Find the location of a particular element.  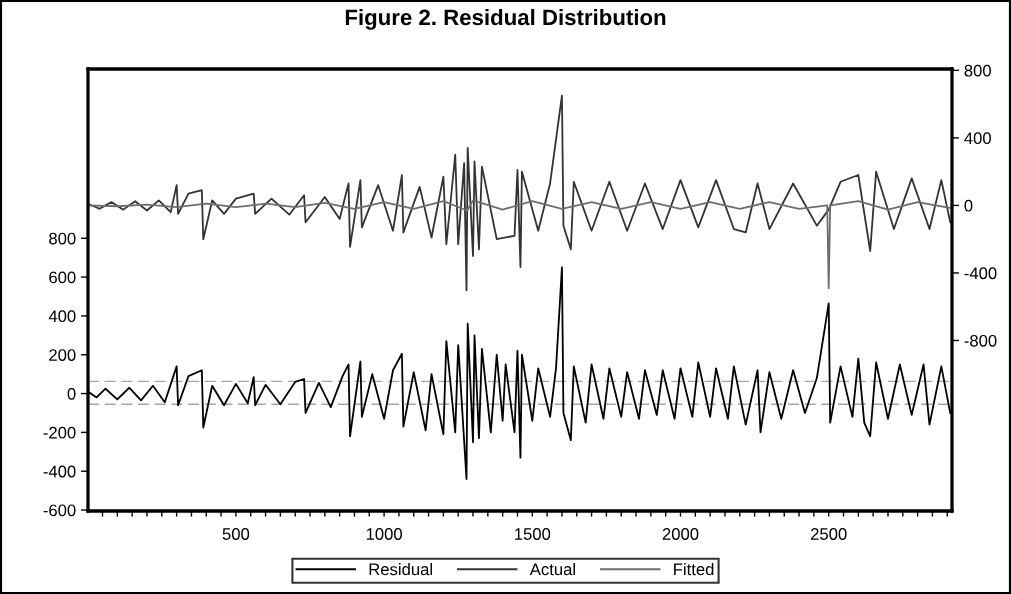

line-series is located at coordinates (520, 244).